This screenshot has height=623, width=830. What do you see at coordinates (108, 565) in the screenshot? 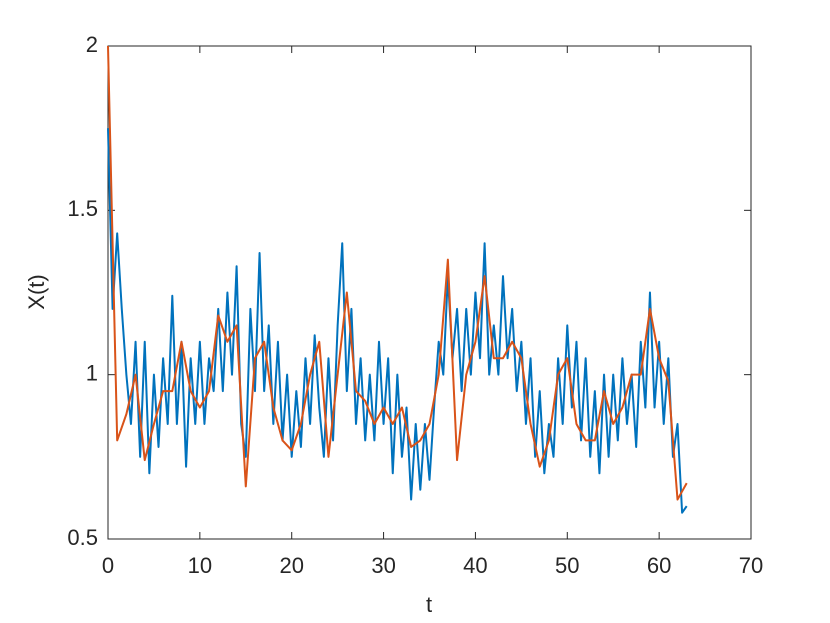
I see `x-tick-label: 0` at bounding box center [108, 565].